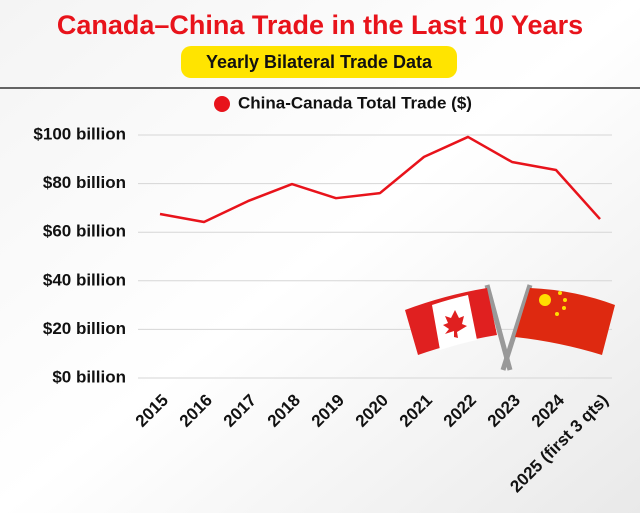  What do you see at coordinates (84, 231) in the screenshot?
I see `y-tick-label: $60 billion` at bounding box center [84, 231].